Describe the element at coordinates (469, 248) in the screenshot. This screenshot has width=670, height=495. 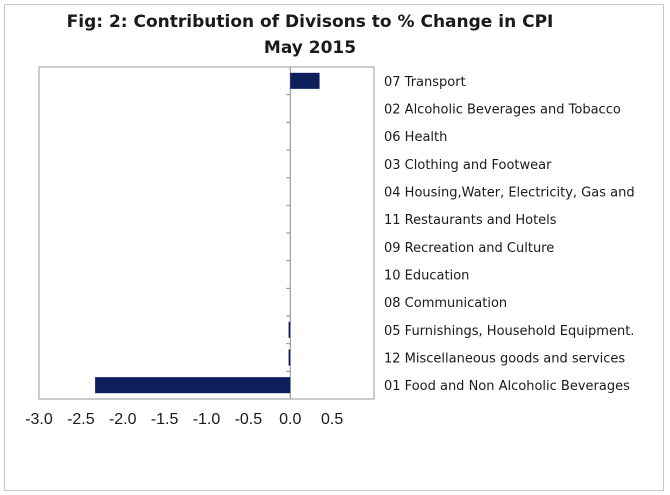
I see `category-label: 09 Recreation and Culture` at that location.